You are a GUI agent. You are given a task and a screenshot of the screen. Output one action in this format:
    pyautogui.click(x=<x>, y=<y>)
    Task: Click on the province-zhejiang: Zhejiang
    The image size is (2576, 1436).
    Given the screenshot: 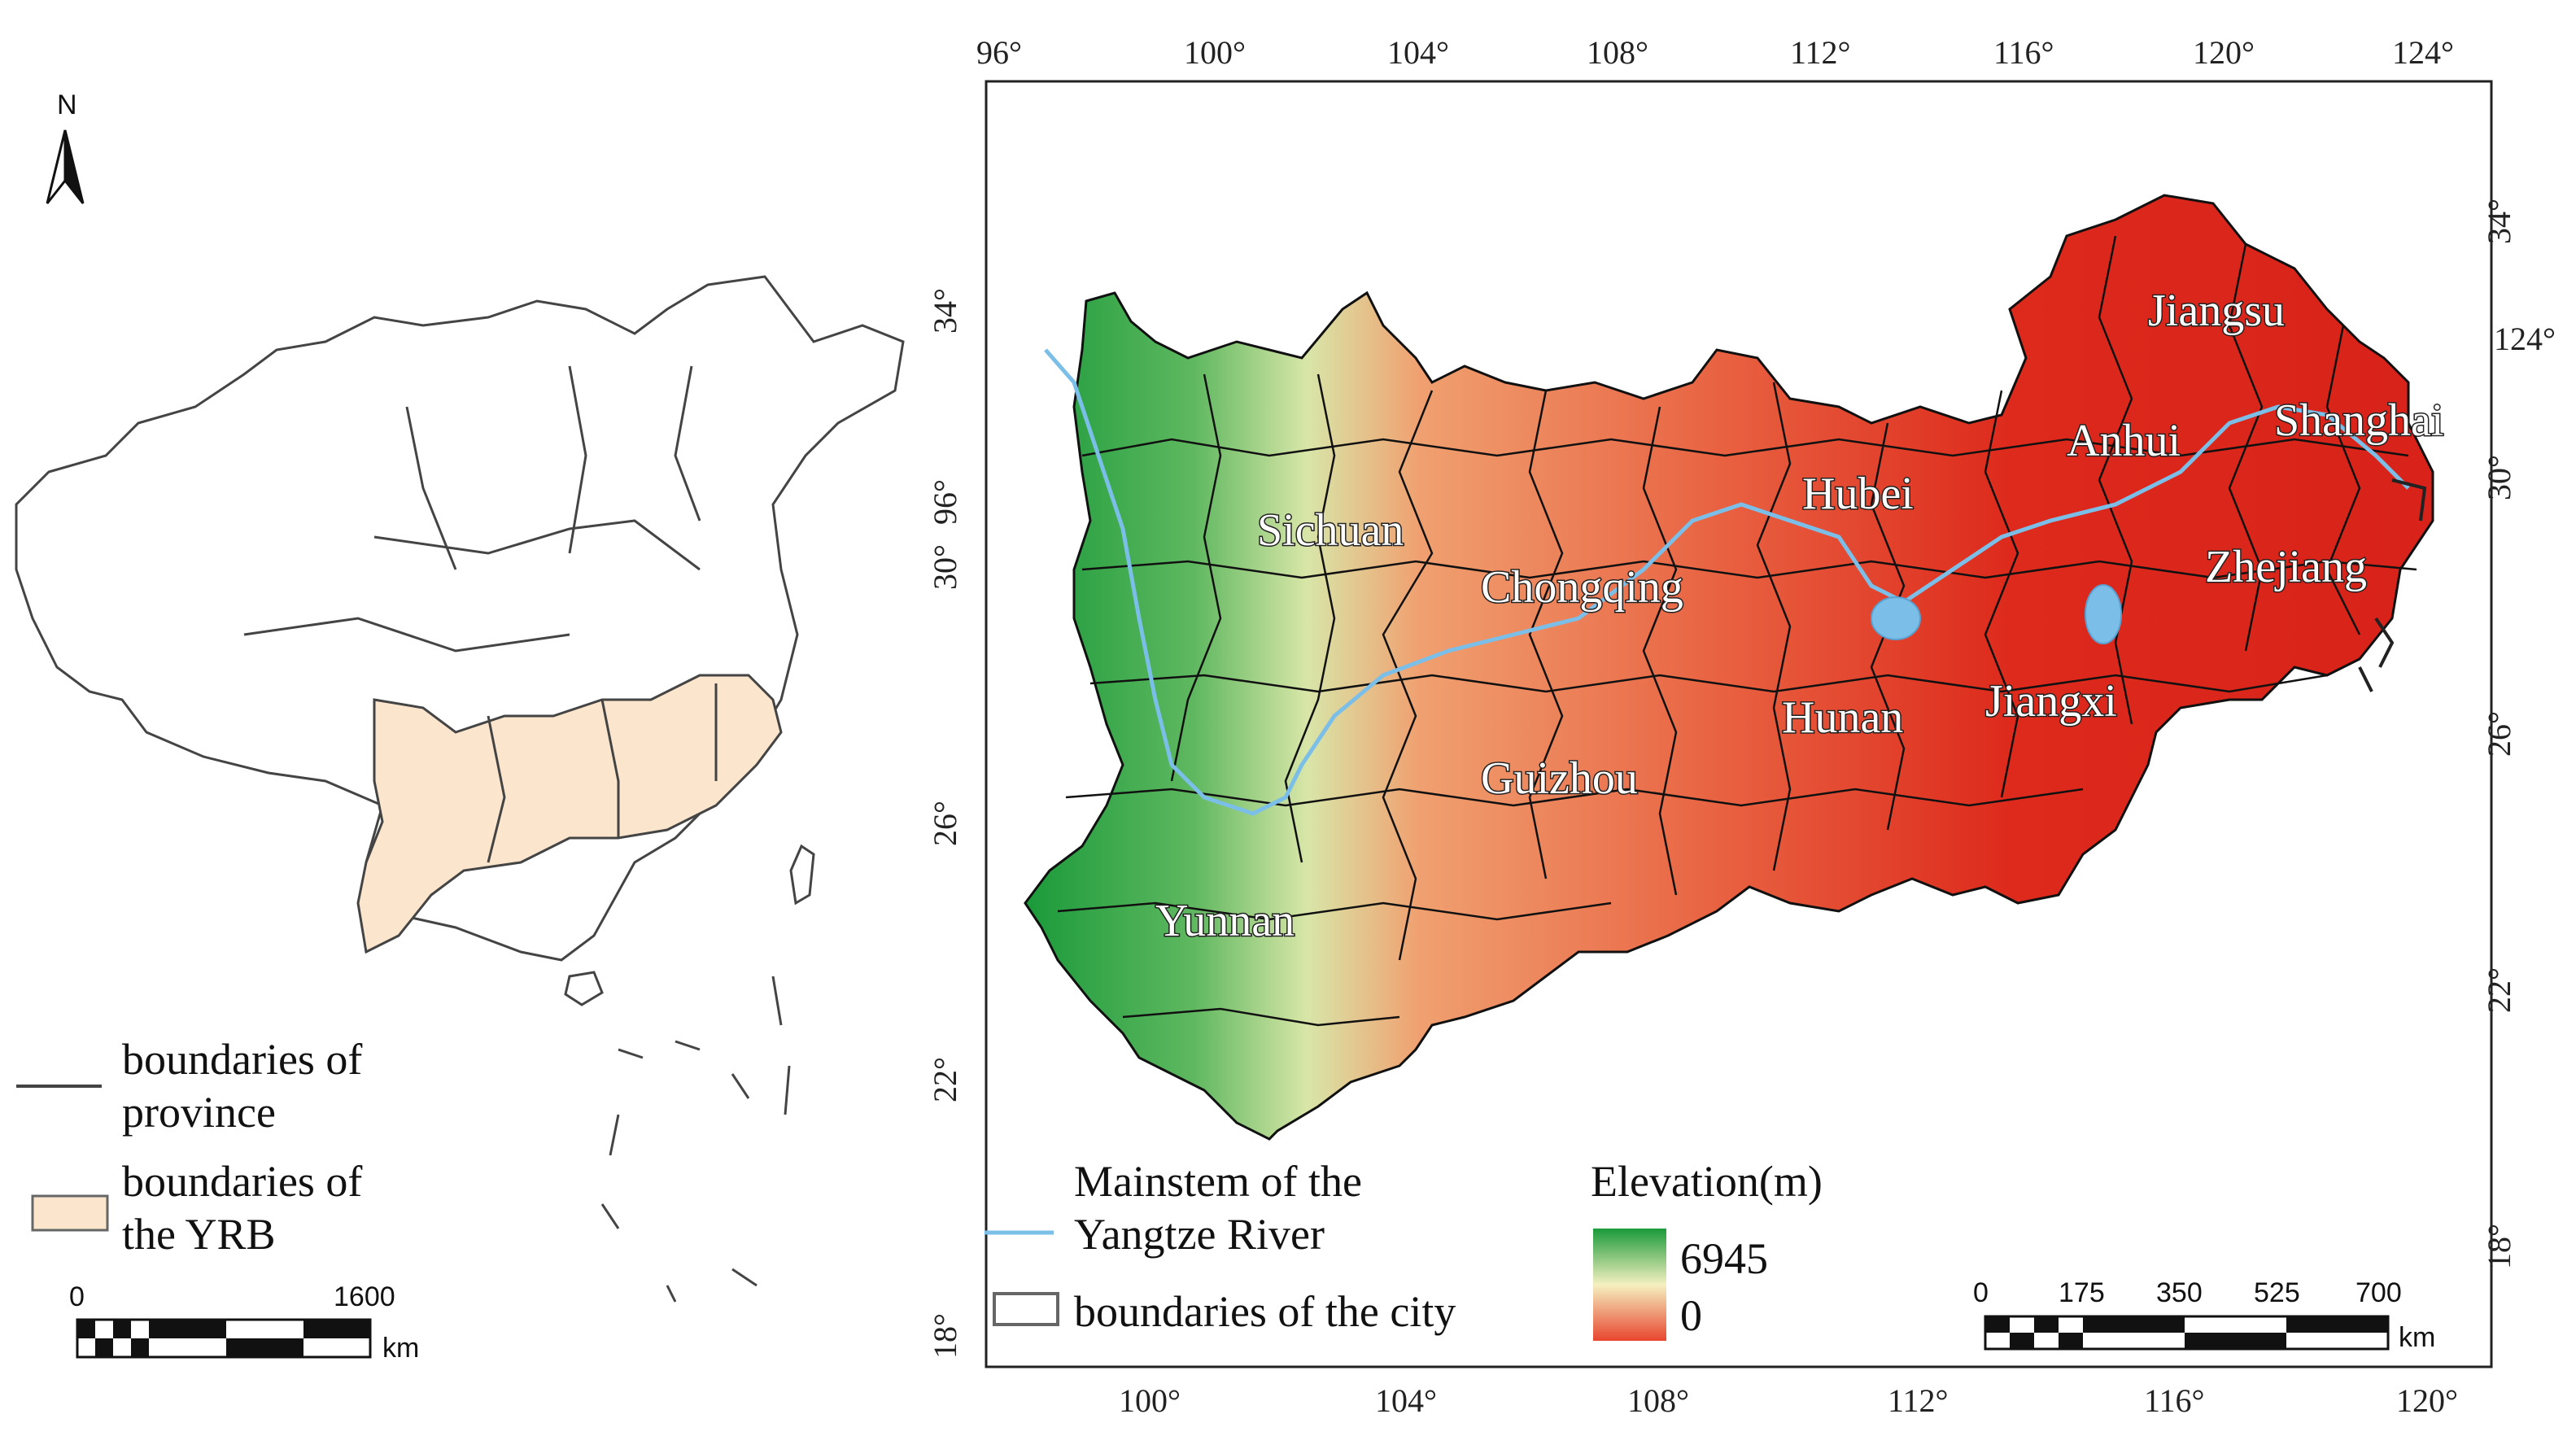 What is the action you would take?
    pyautogui.click(x=2286, y=567)
    